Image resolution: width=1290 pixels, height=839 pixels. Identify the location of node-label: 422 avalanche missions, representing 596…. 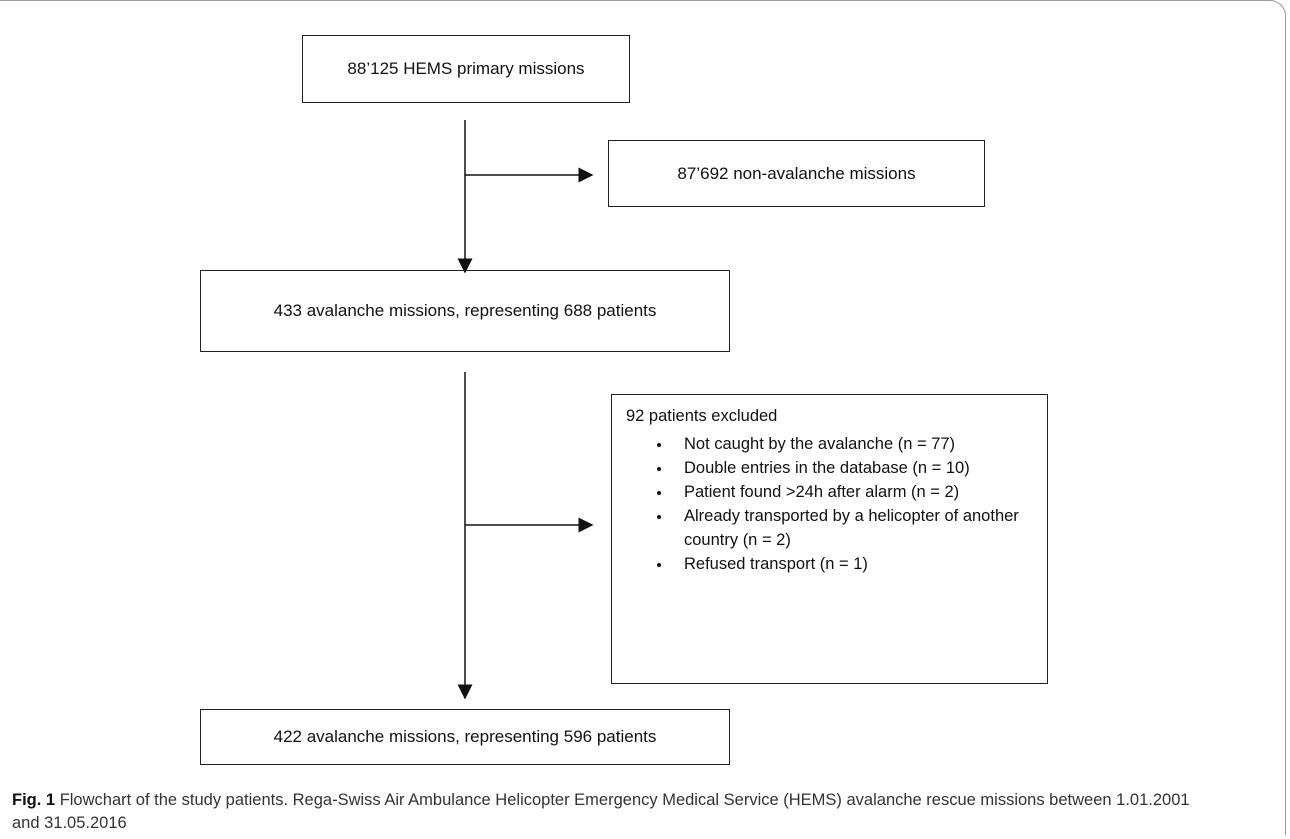
(465, 736).